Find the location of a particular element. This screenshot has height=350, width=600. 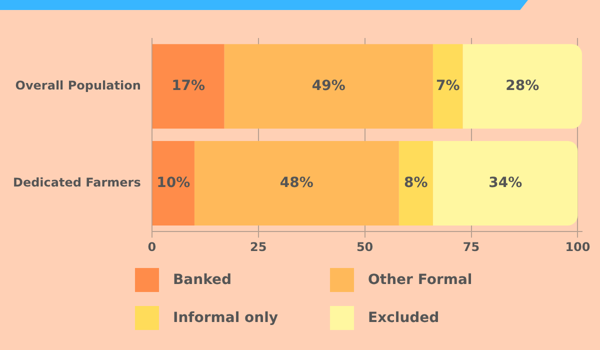

data-label: 17% is located at coordinates (189, 86).